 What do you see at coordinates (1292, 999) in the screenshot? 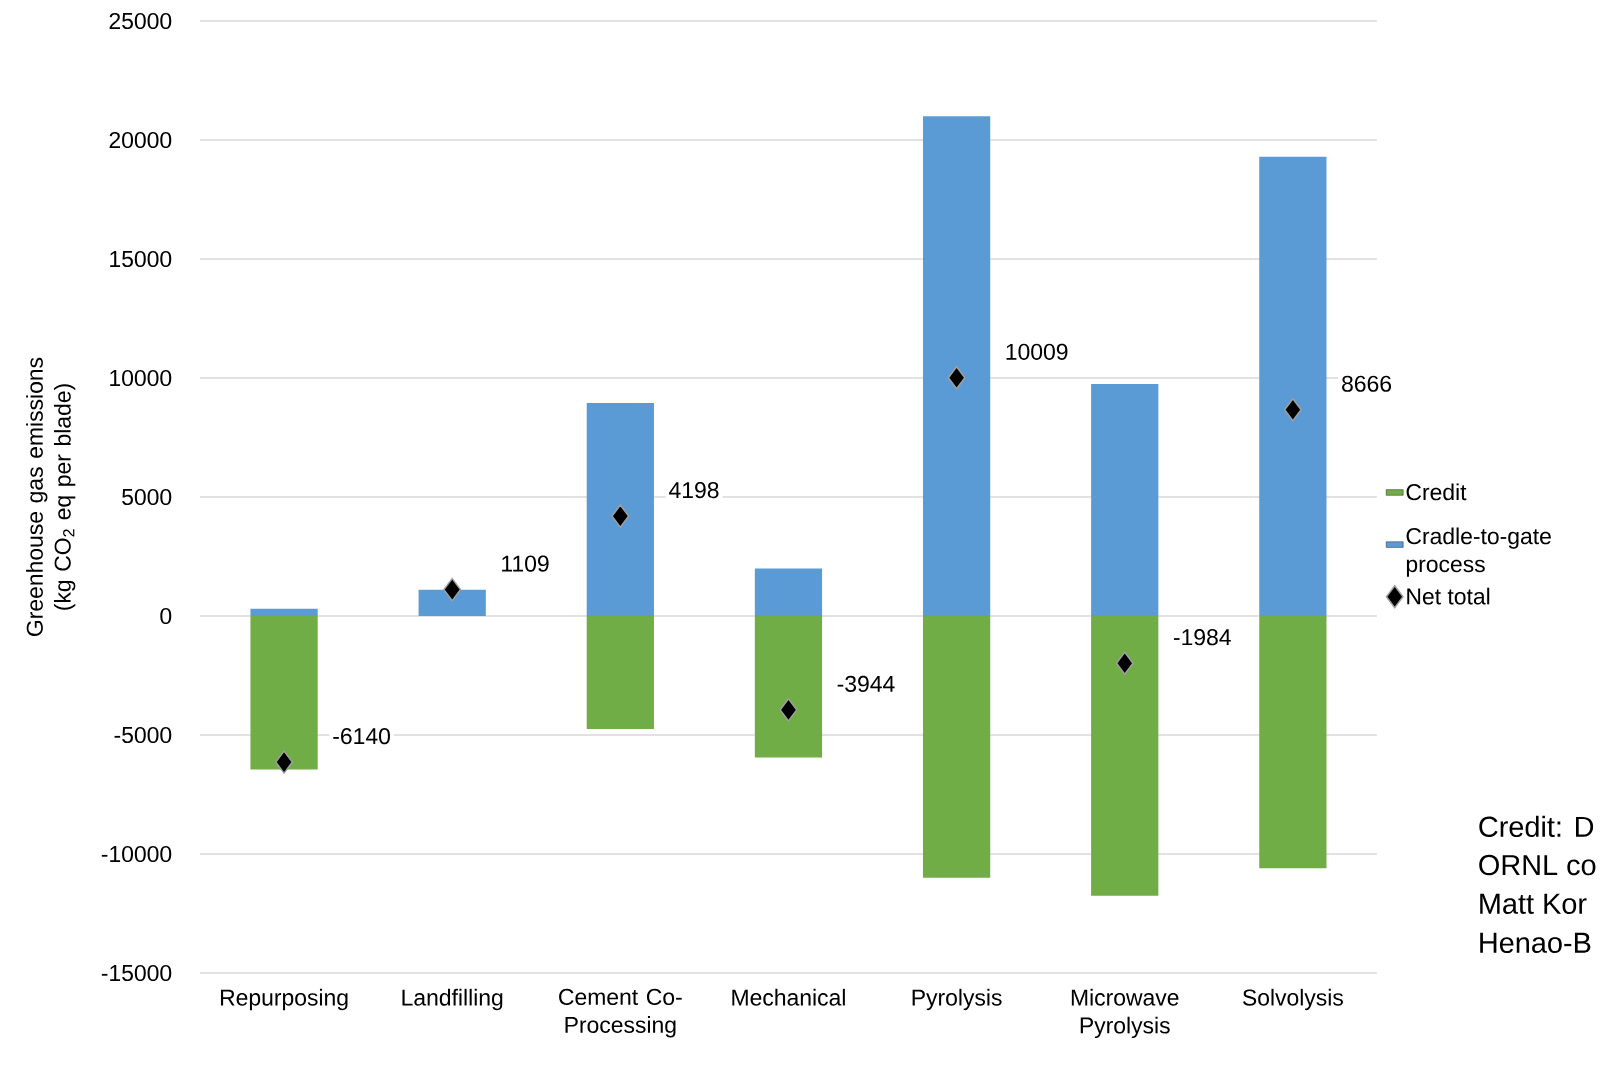
I see `x-tick-label: Solvolysis` at bounding box center [1292, 999].